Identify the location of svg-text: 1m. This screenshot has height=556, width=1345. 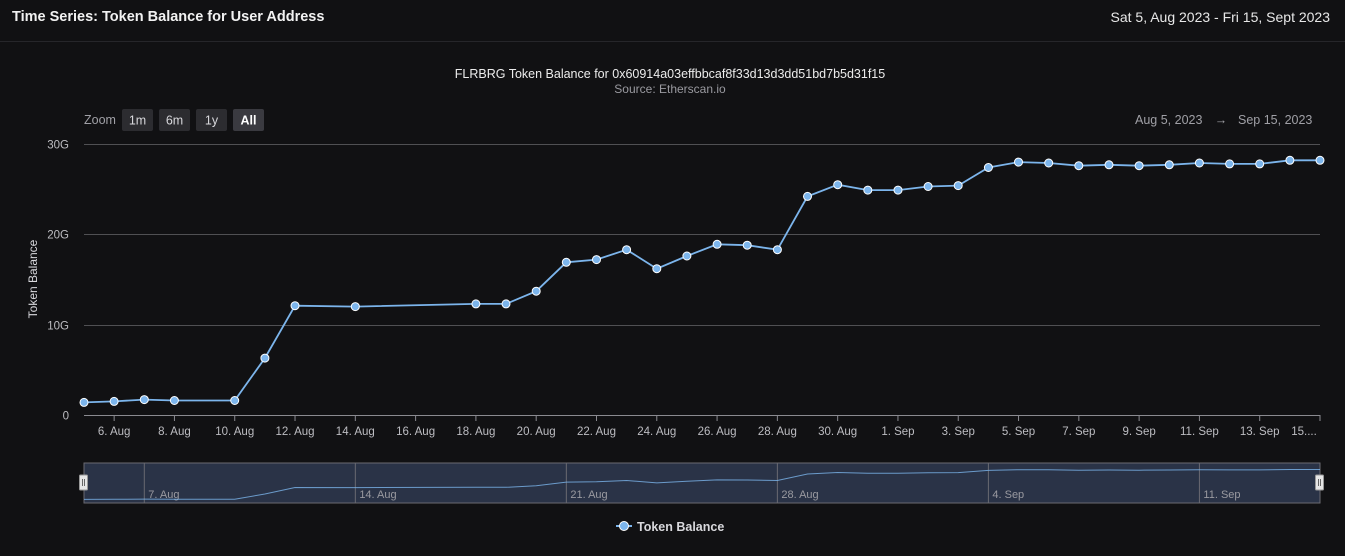
(137, 121).